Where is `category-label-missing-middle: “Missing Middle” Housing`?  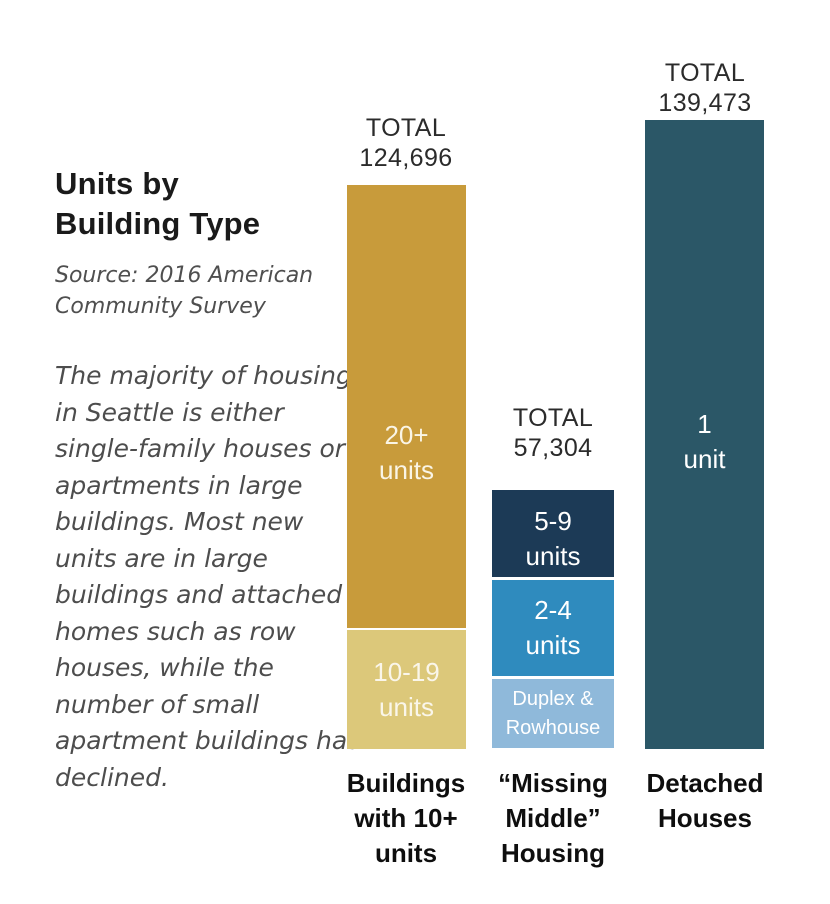
category-label-missing-middle: “Missing Middle” Housing is located at coordinates (553, 818).